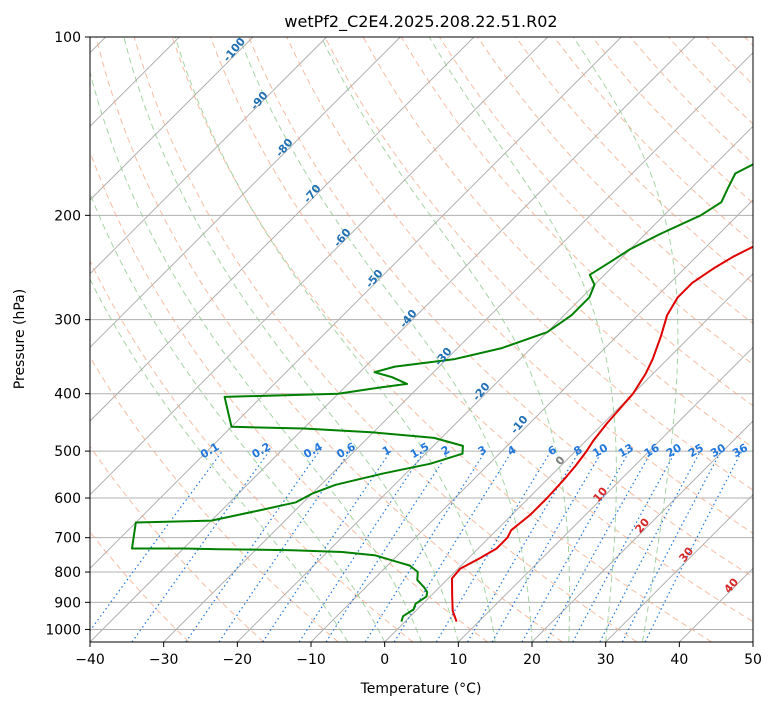 This screenshot has width=775, height=708. I want to click on moist-adiabat-line, so click(625, 339).